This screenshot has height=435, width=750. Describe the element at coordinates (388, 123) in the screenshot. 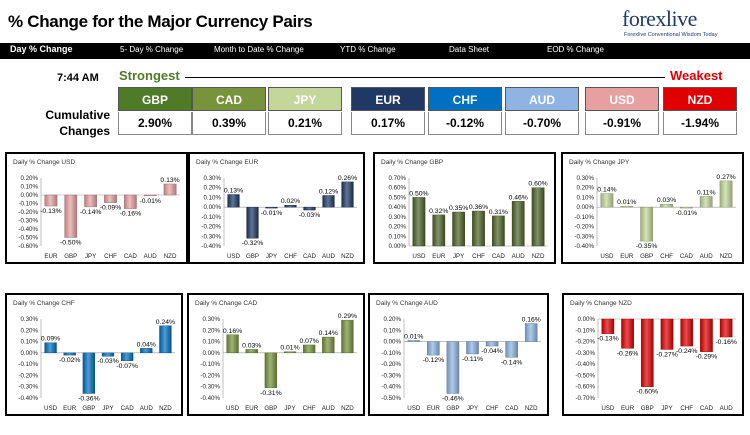

I see `currency-cumulative-value: 0.17%` at that location.